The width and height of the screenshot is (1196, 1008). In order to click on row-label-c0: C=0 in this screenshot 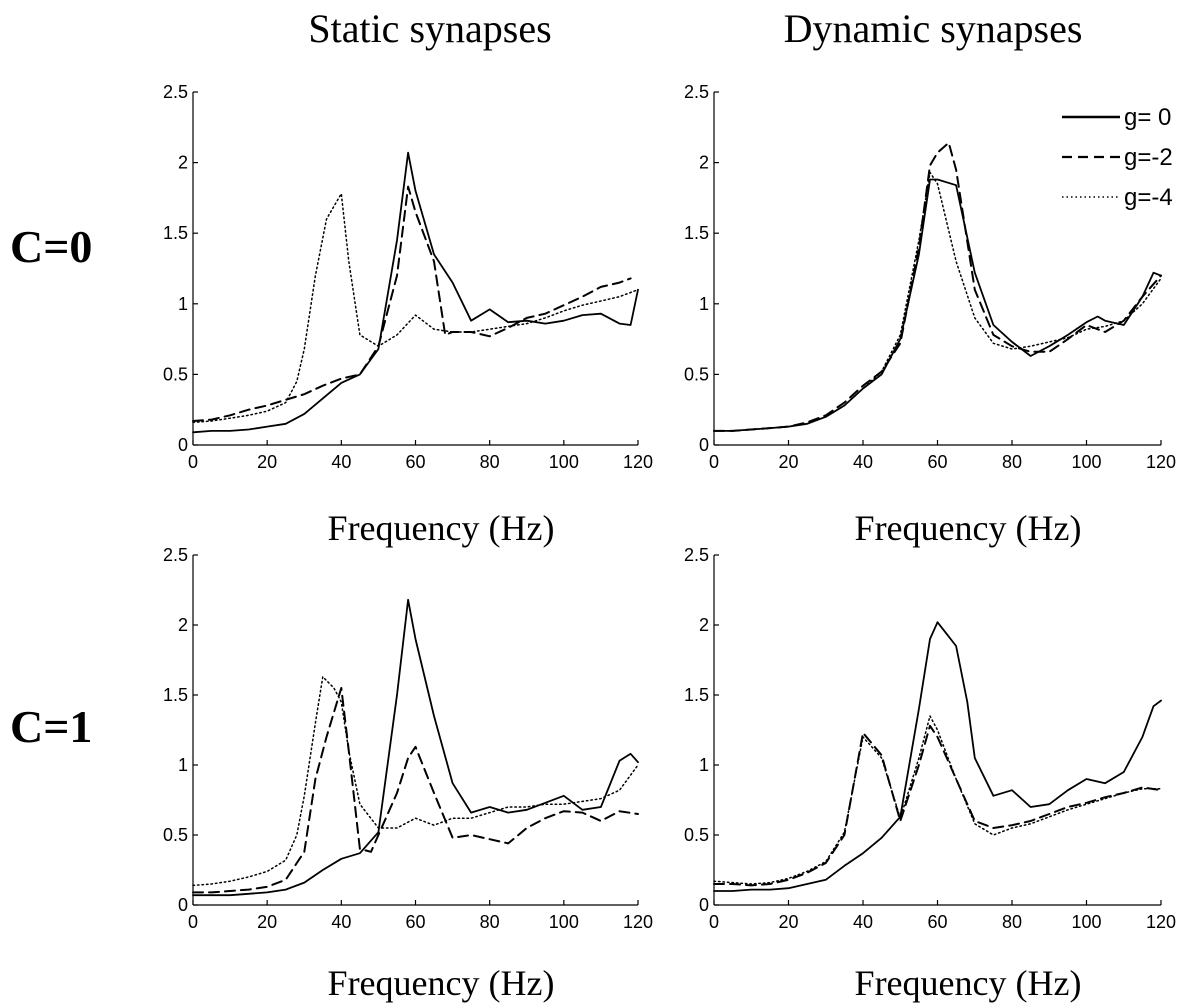, I will do `click(51, 246)`.